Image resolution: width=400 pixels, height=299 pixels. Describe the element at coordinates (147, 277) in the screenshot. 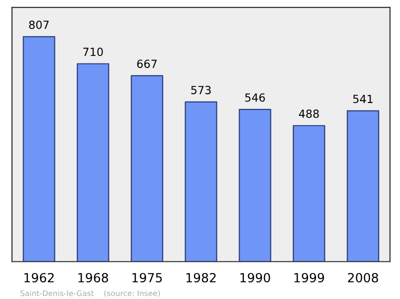

I see `x-tick-label: 1975` at that location.